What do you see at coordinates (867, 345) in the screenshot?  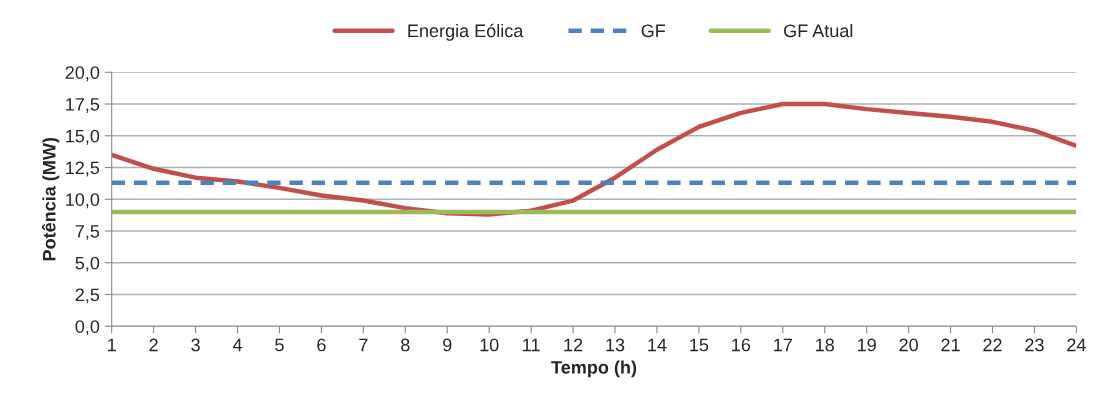 I see `x-tick-label: 19` at bounding box center [867, 345].